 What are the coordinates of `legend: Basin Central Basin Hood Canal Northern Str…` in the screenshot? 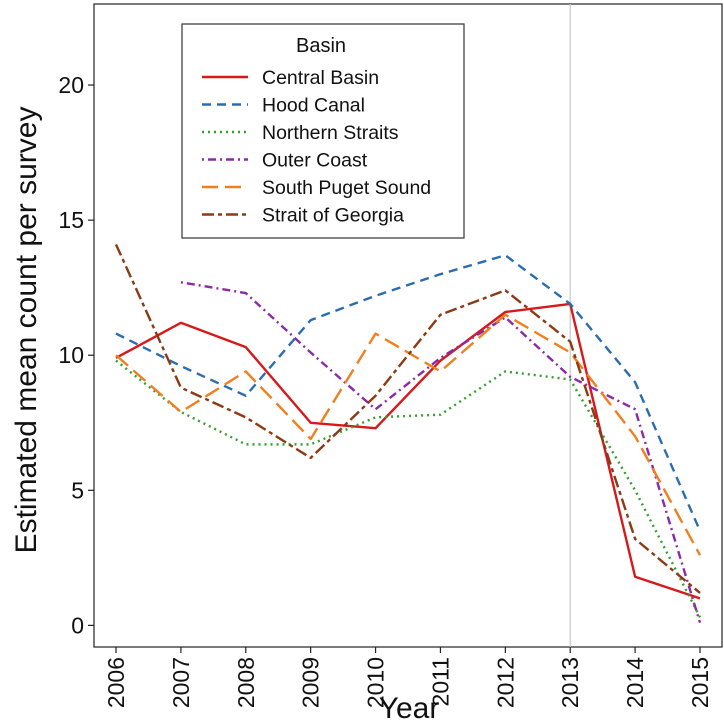 It's located at (323, 131).